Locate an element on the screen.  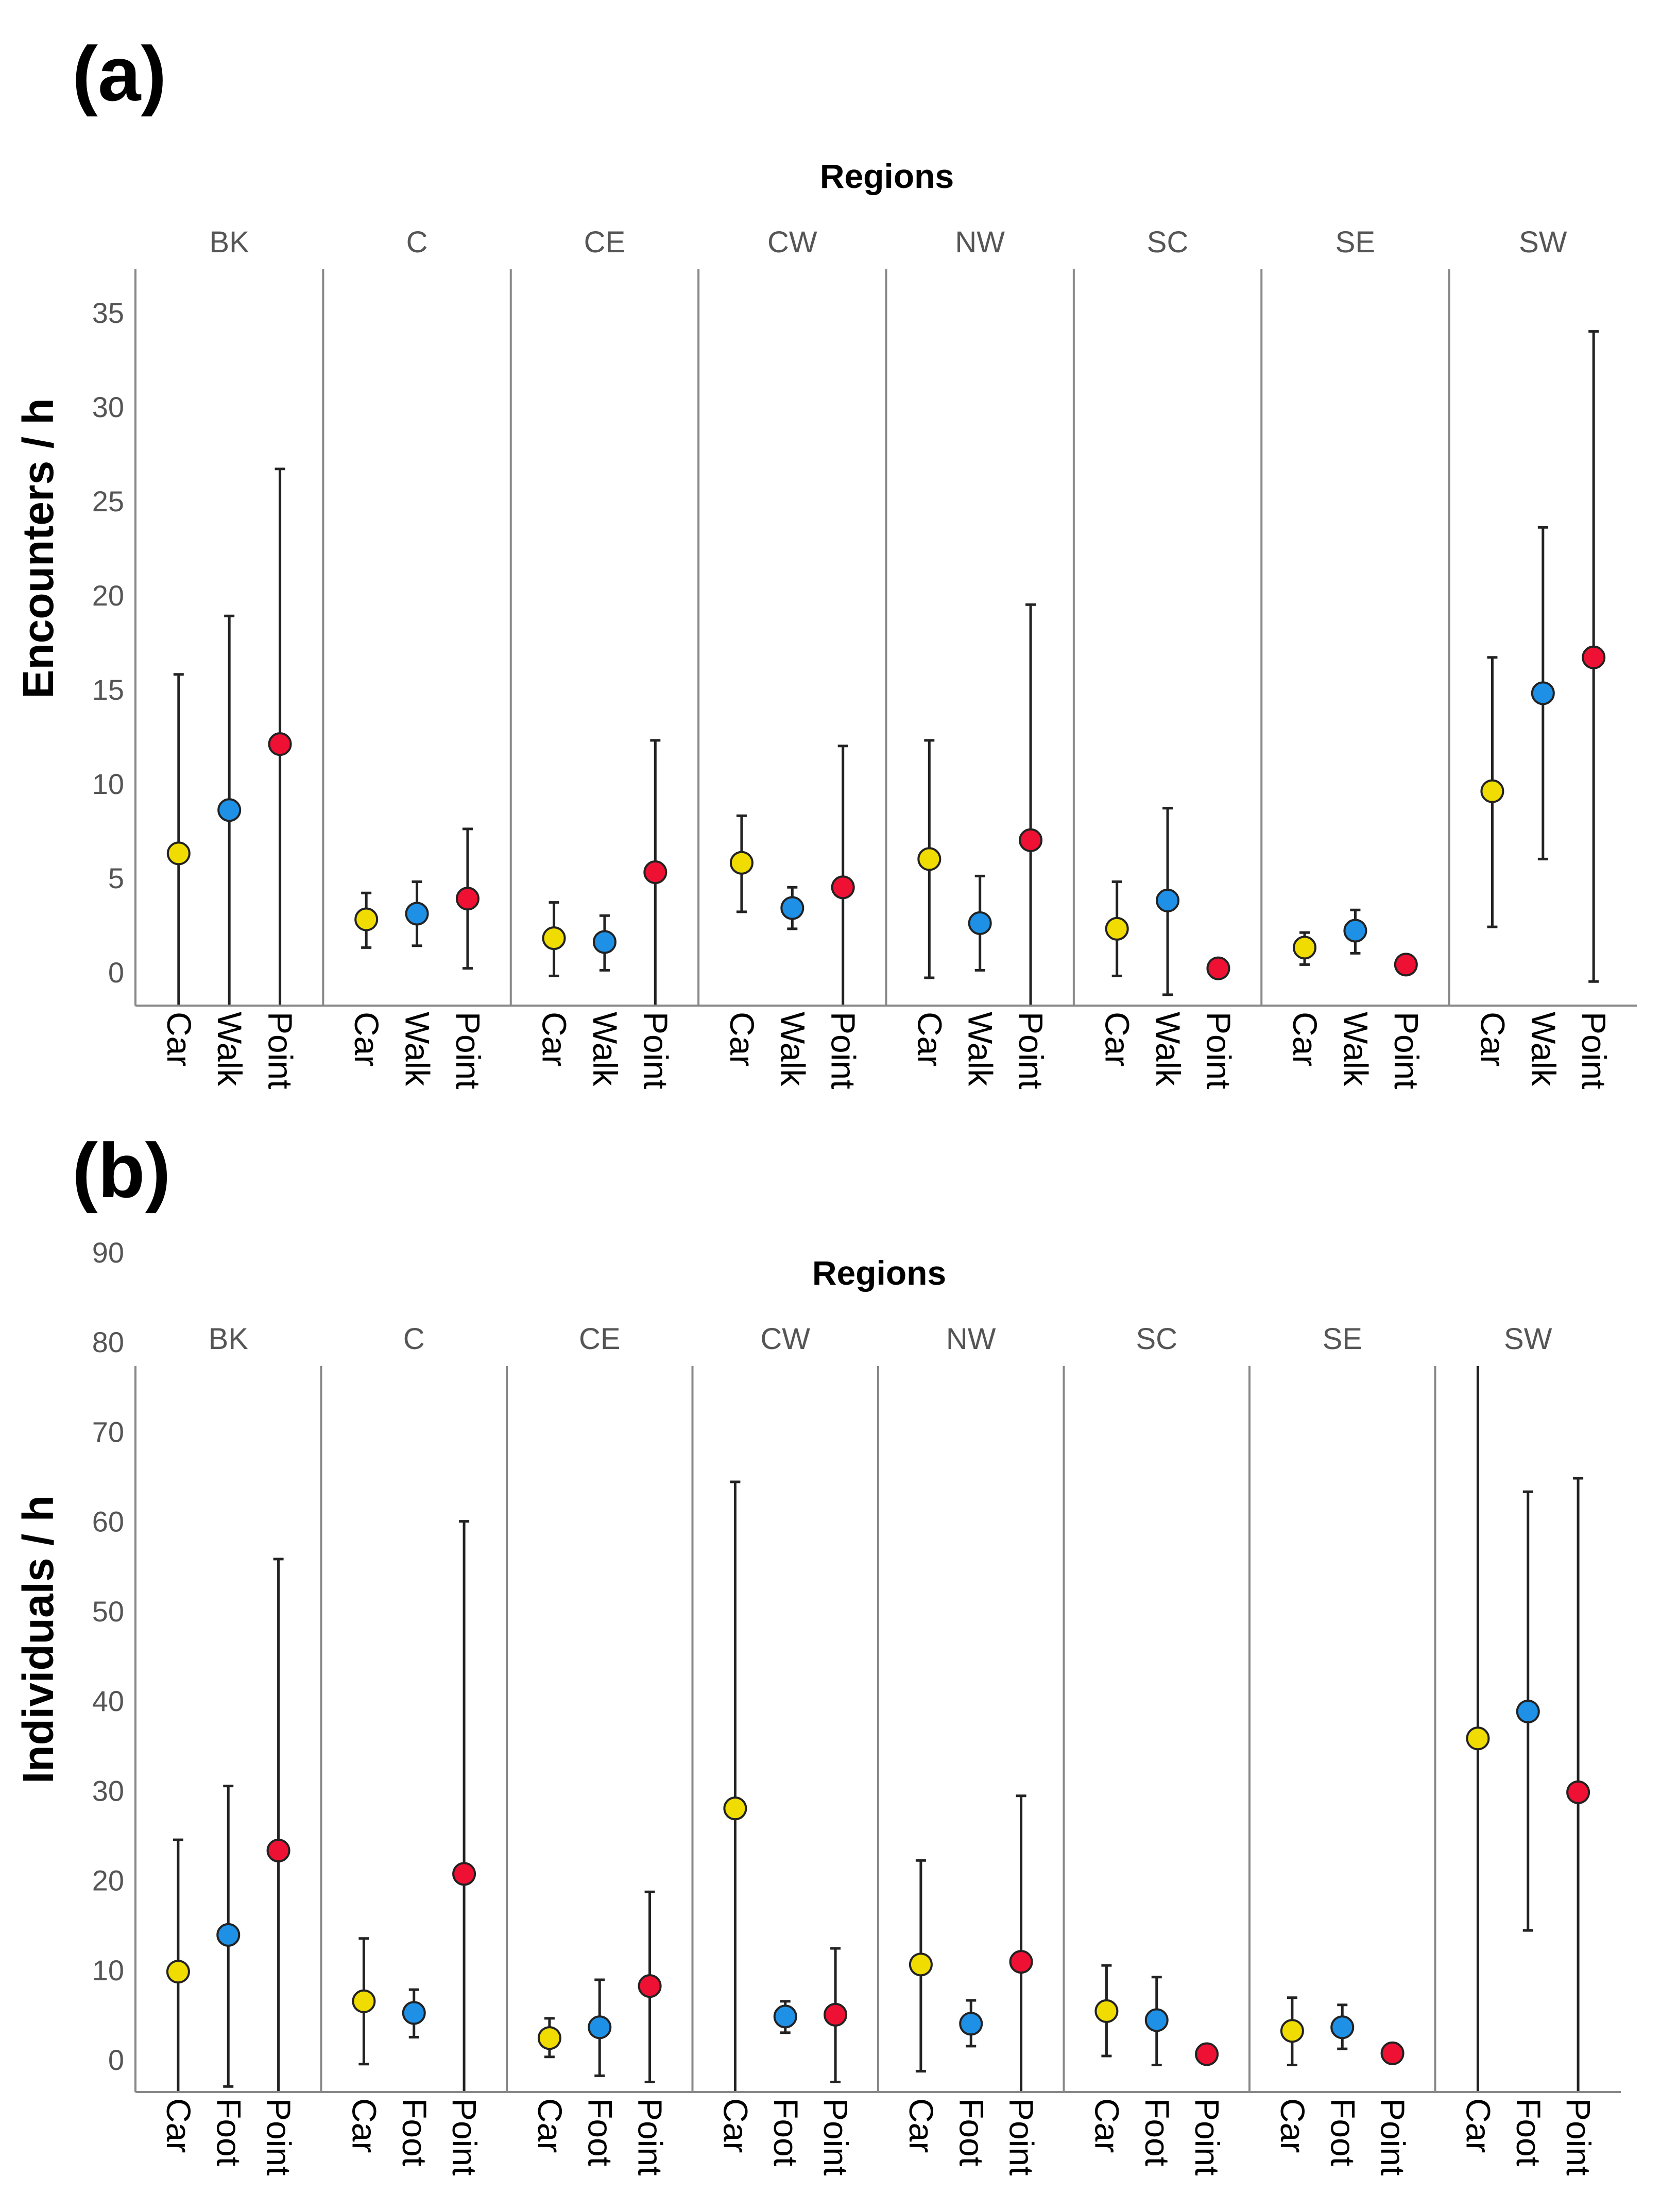
region-label: CW is located at coordinates (792, 242).